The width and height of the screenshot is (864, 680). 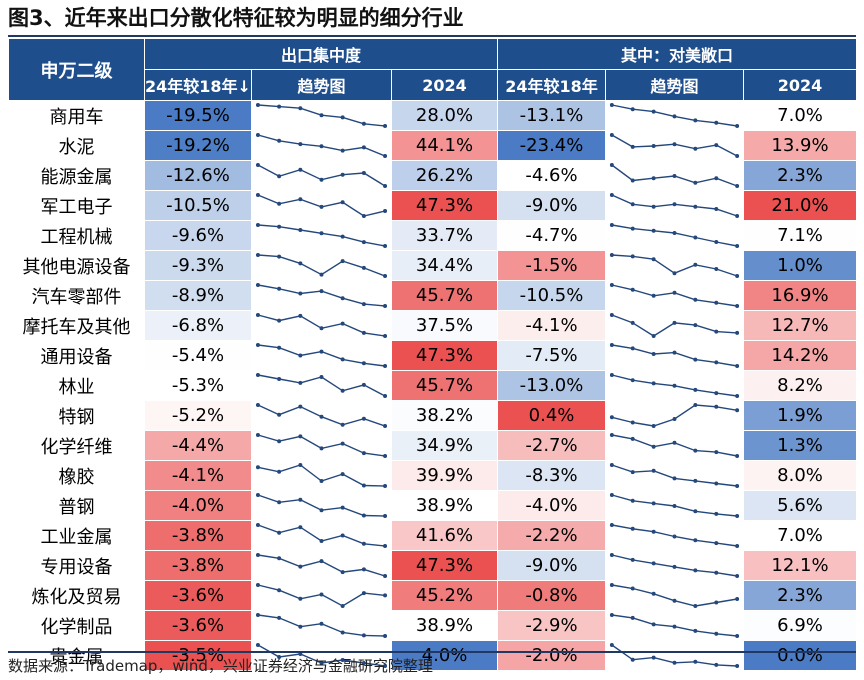 What do you see at coordinates (552, 235) in the screenshot?
I see `us-change-cell: -4.7%` at bounding box center [552, 235].